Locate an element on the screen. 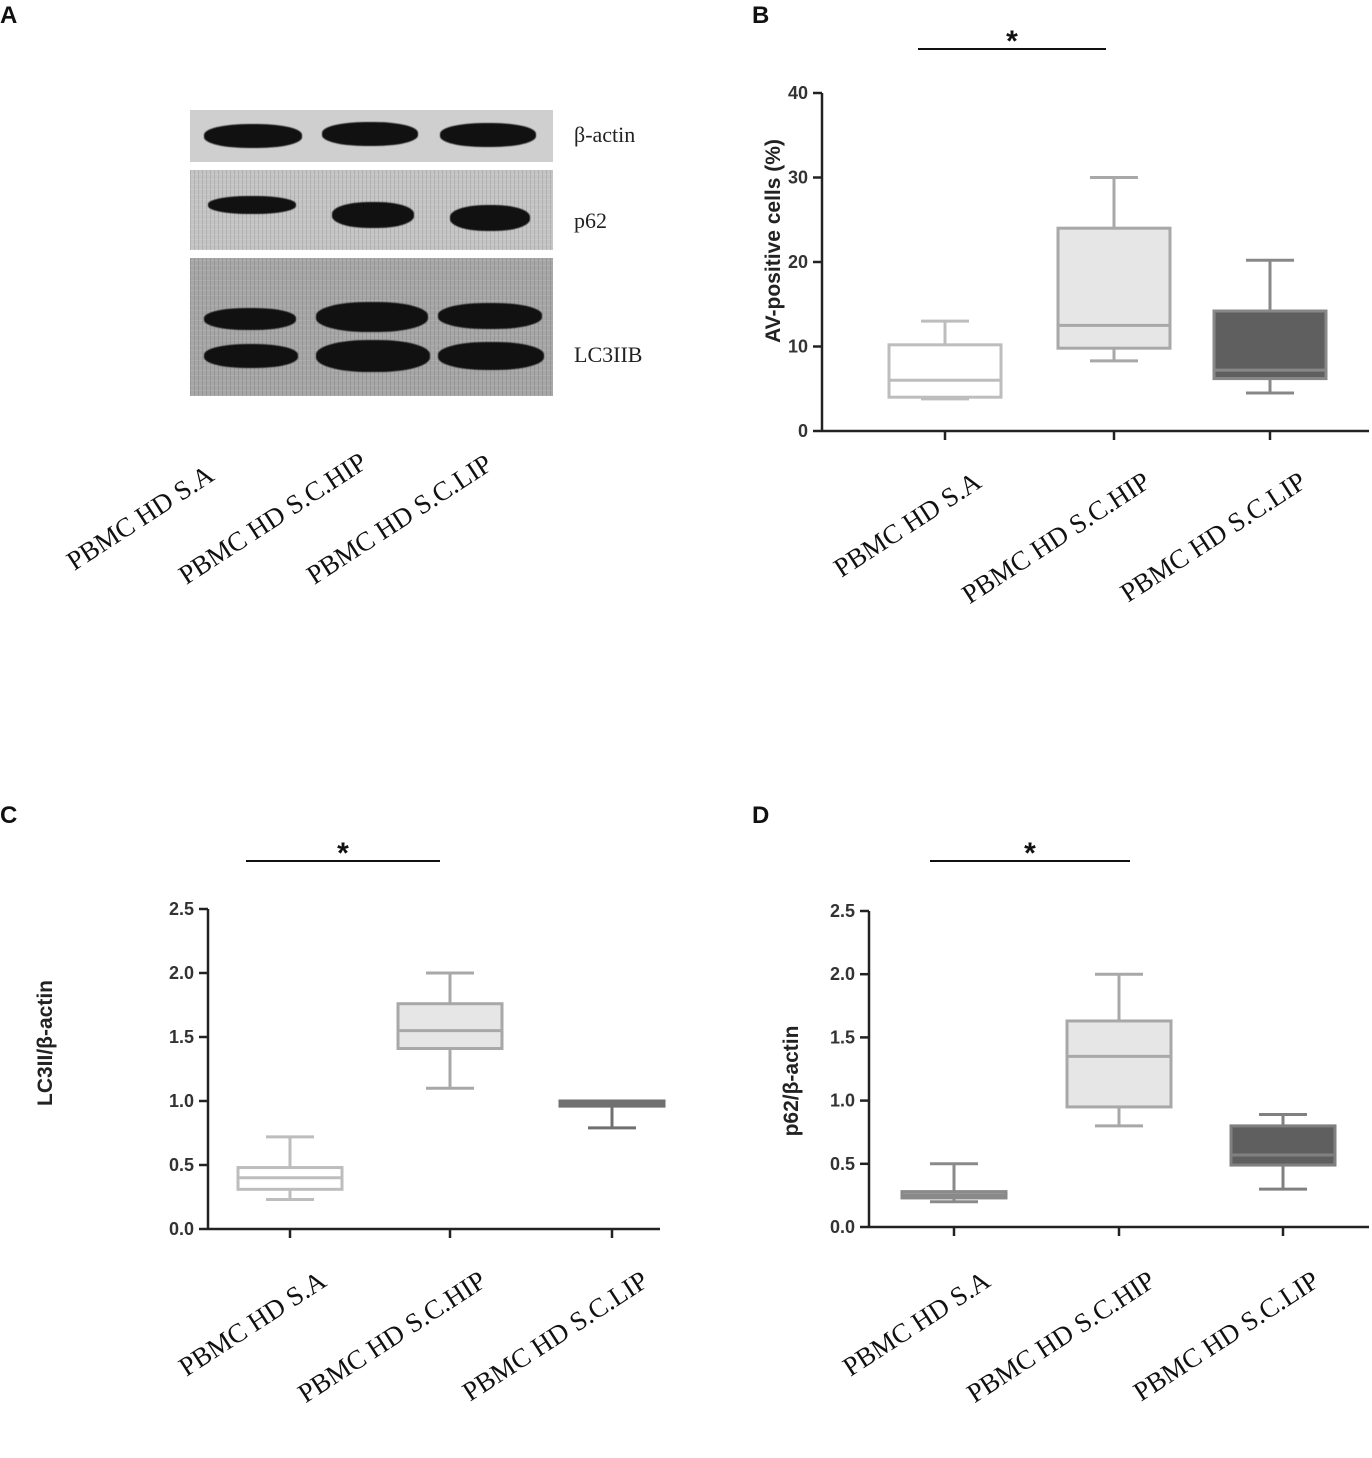 The height and width of the screenshot is (1458, 1372). y-tick-label: 30 is located at coordinates (798, 178).